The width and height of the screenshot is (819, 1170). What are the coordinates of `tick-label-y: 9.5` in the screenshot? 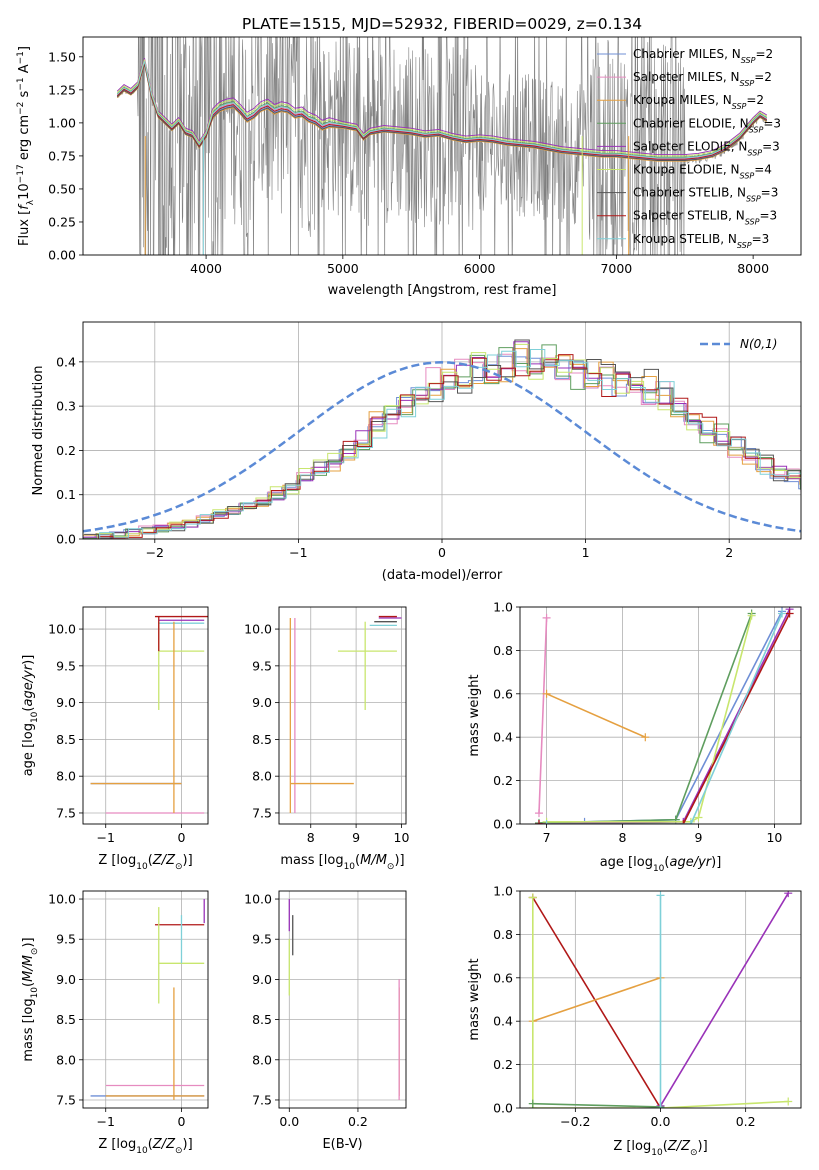 It's located at (66, 665).